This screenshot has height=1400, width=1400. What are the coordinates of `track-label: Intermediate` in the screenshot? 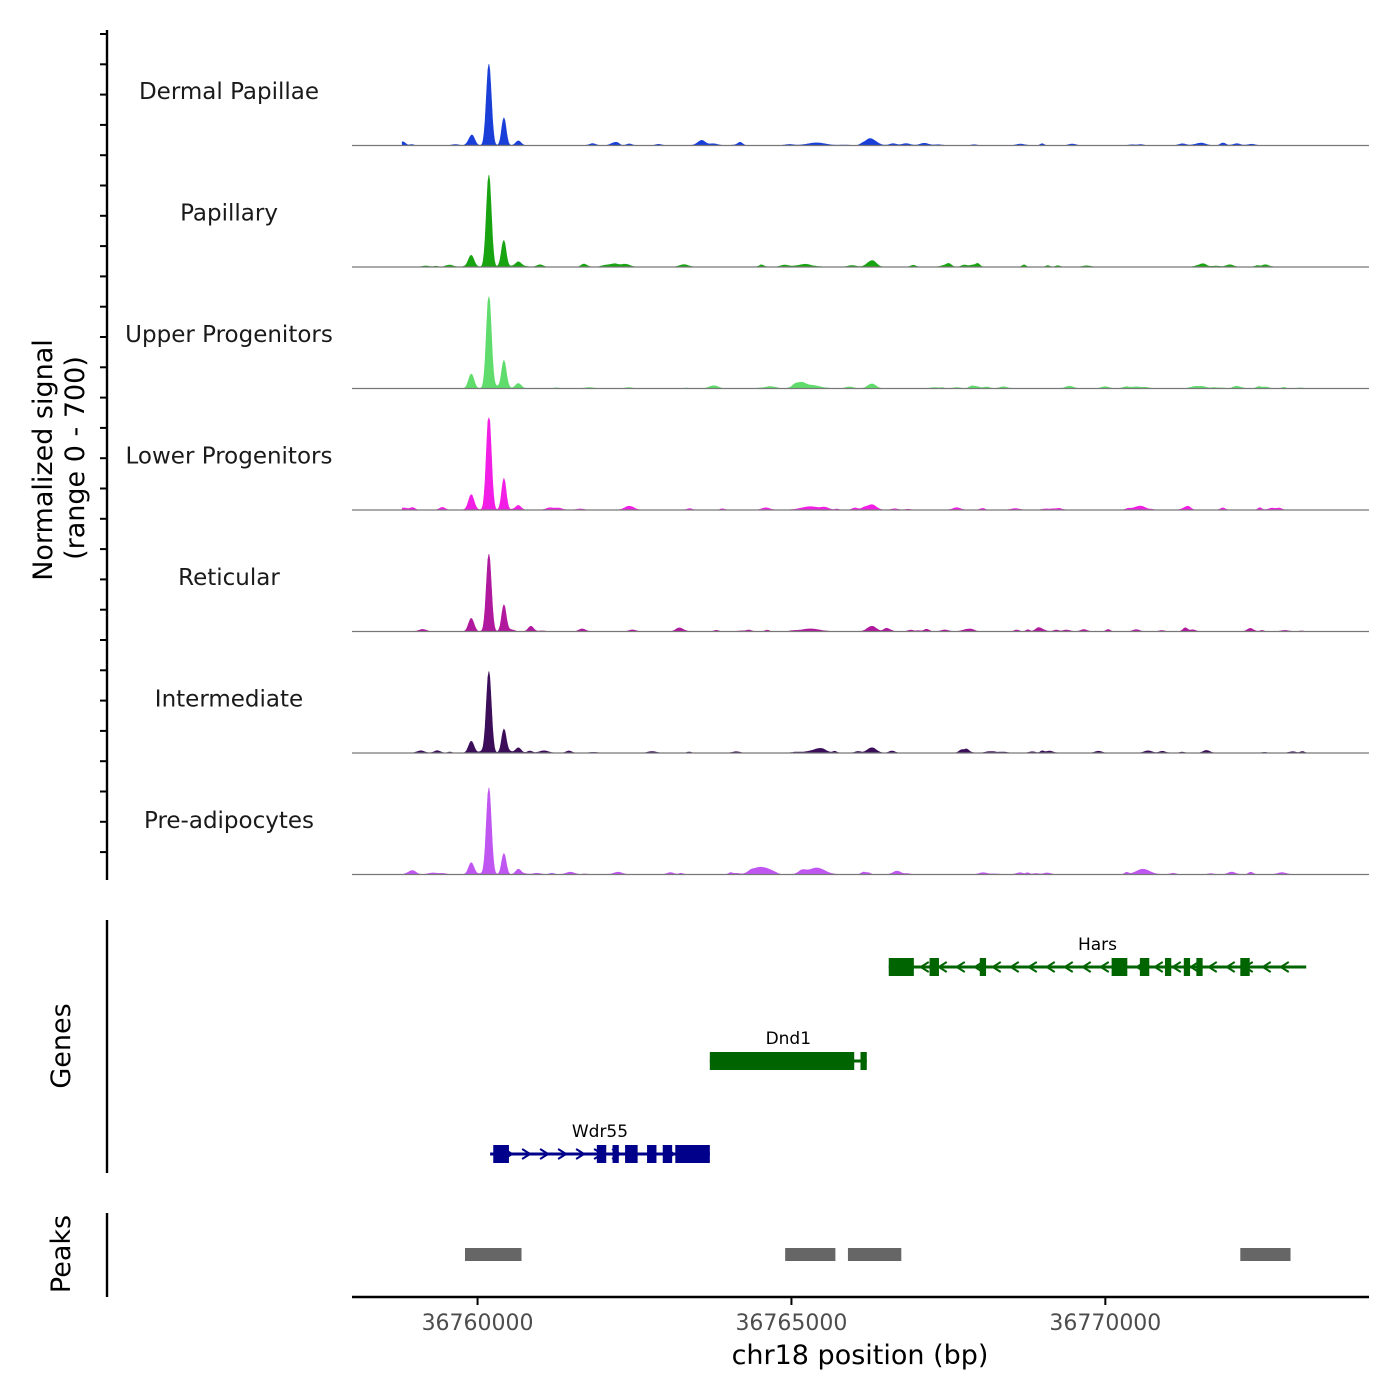 It's located at (229, 700).